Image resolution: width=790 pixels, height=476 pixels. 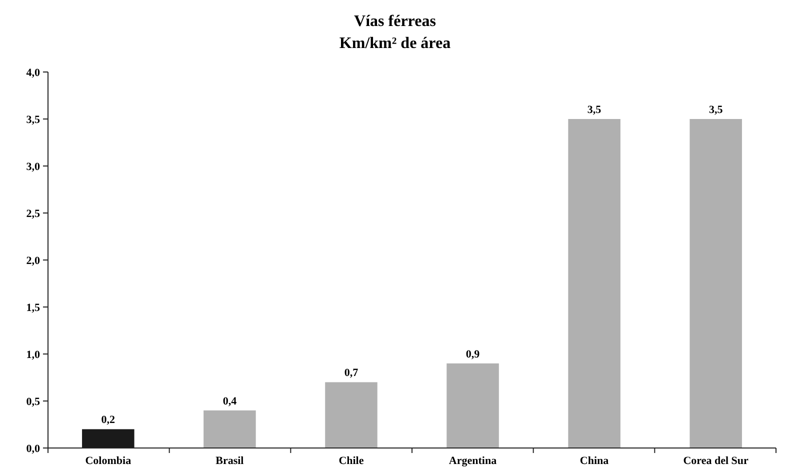 What do you see at coordinates (230, 401) in the screenshot?
I see `data-label: 0,4` at bounding box center [230, 401].